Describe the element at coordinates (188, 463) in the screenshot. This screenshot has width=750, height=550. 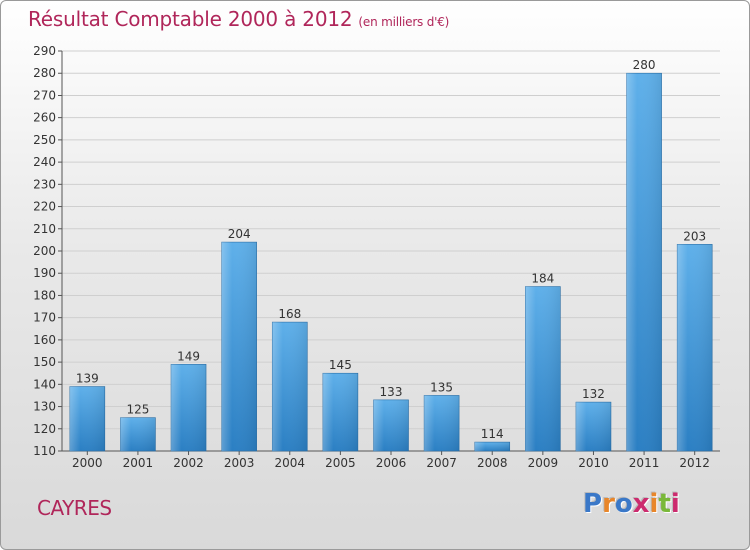
I see `x-tick-label: 2002` at that location.